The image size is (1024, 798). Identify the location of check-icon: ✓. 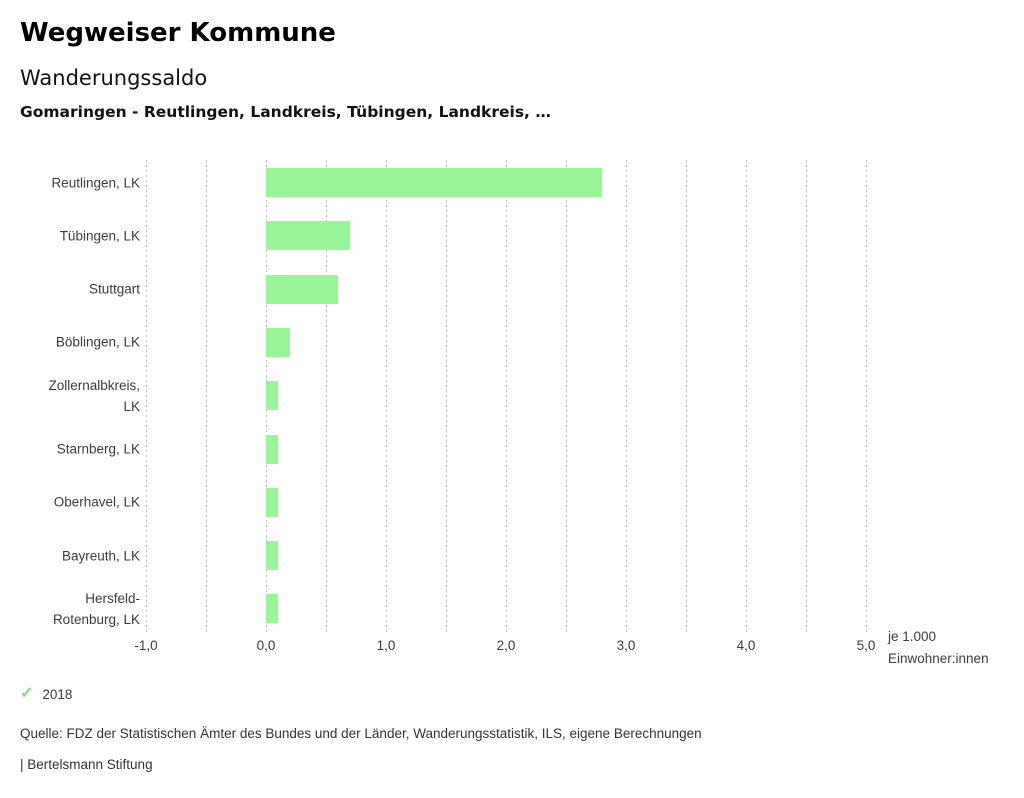
(27, 693).